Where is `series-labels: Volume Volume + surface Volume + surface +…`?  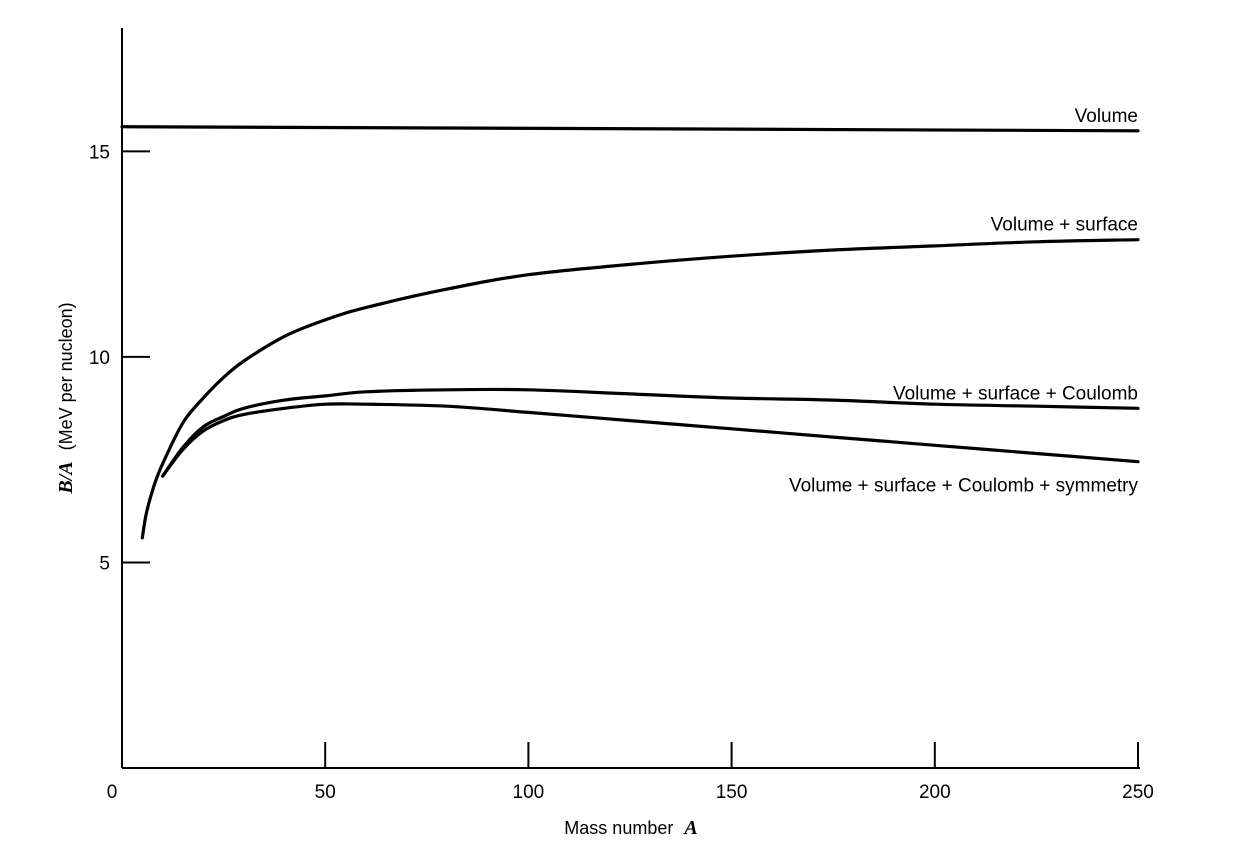
series-labels: Volume Volume + surface Volume + surface +… is located at coordinates (964, 301).